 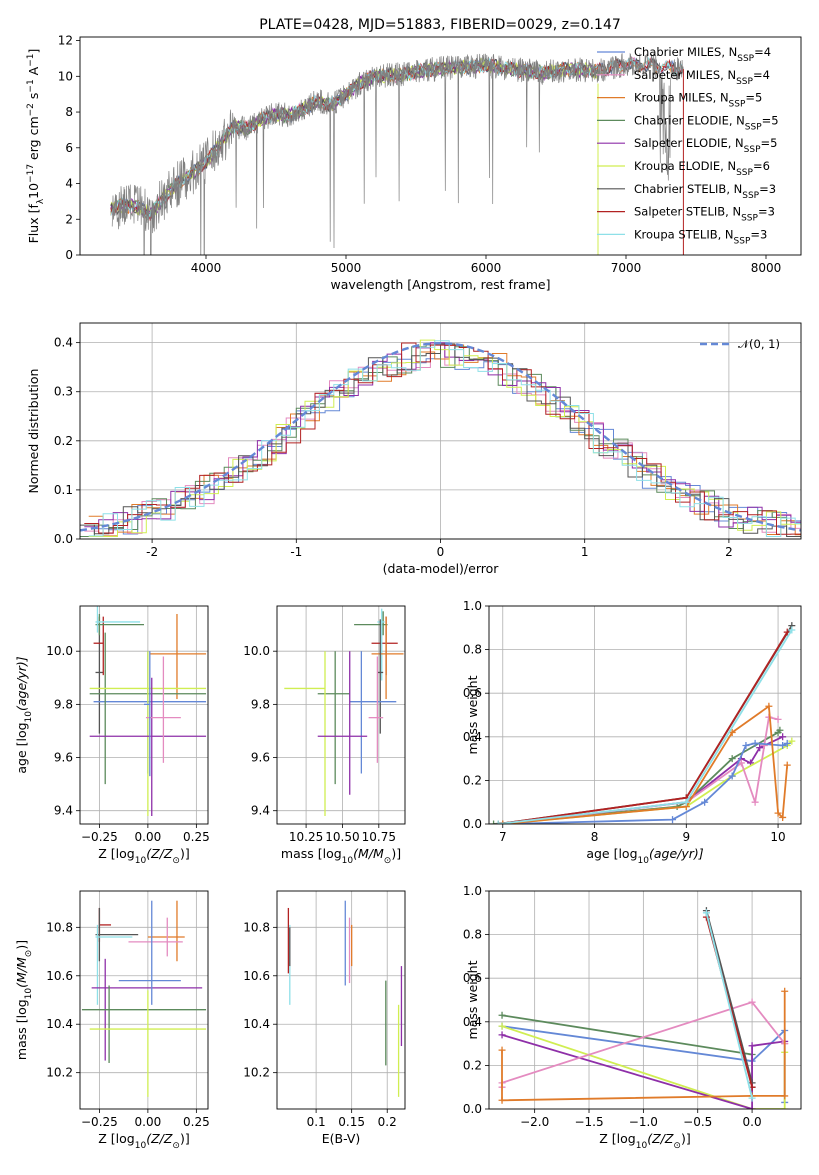 I want to click on x-tick-label: 6000, so click(x=486, y=268).